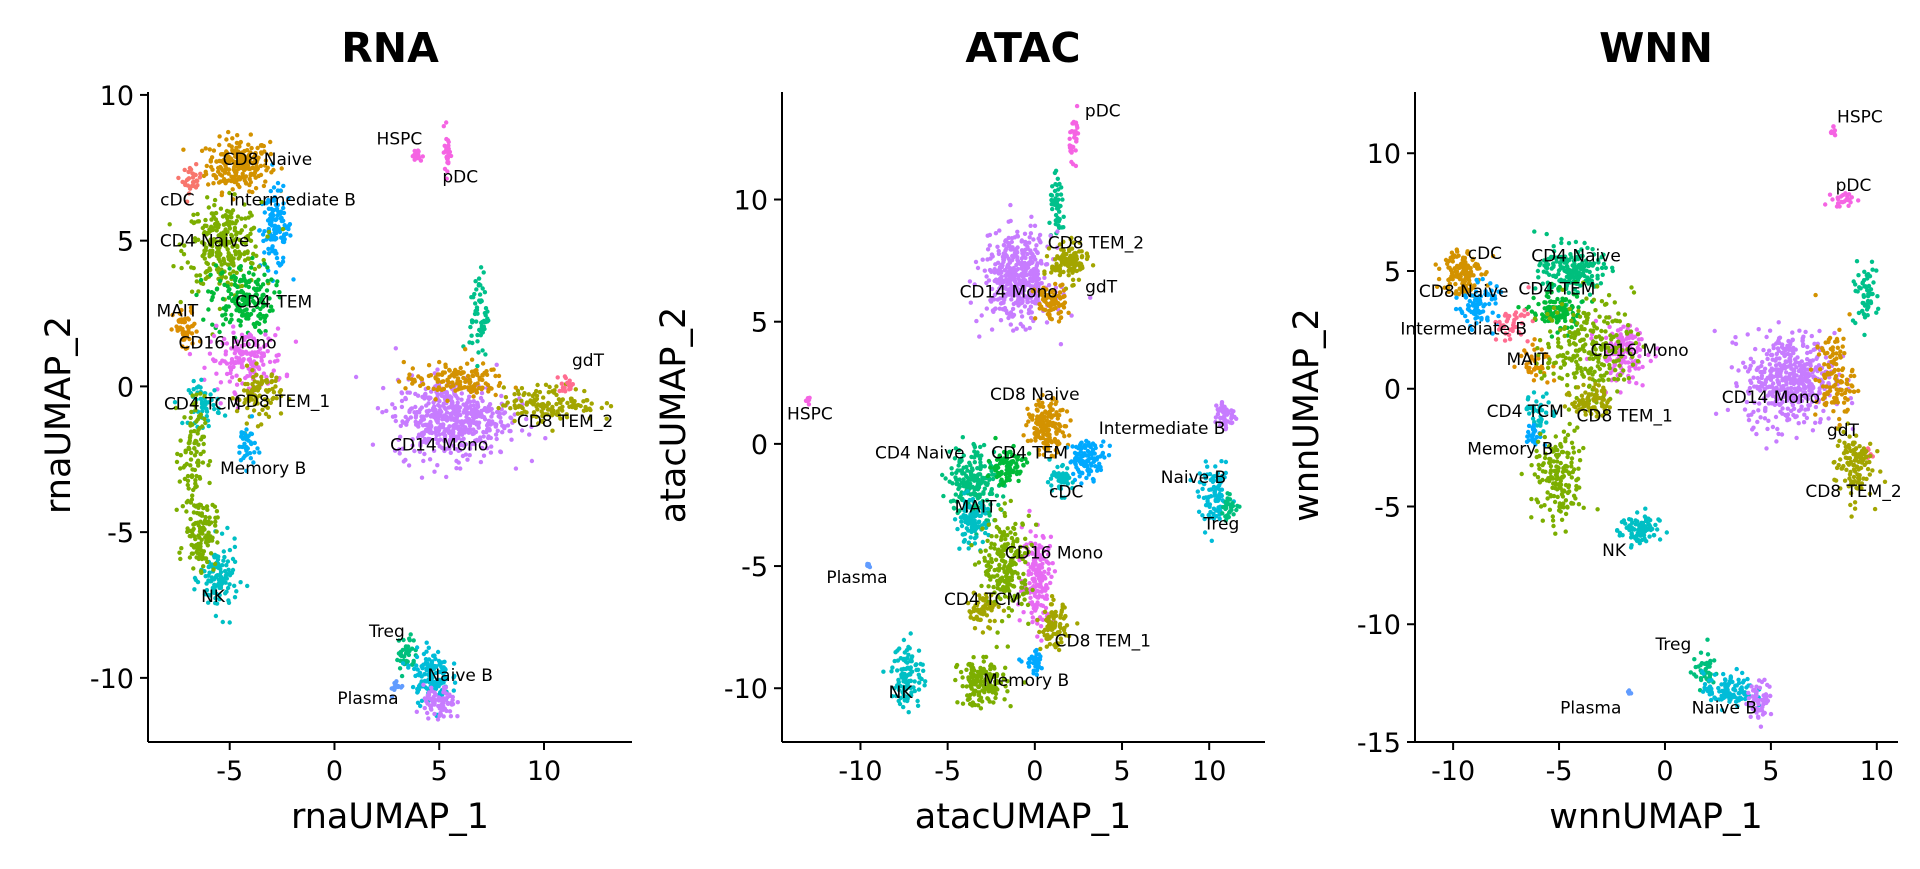 This screenshot has width=1920, height=869. What do you see at coordinates (588, 361) in the screenshot?
I see `cluster-label: gdT` at bounding box center [588, 361].